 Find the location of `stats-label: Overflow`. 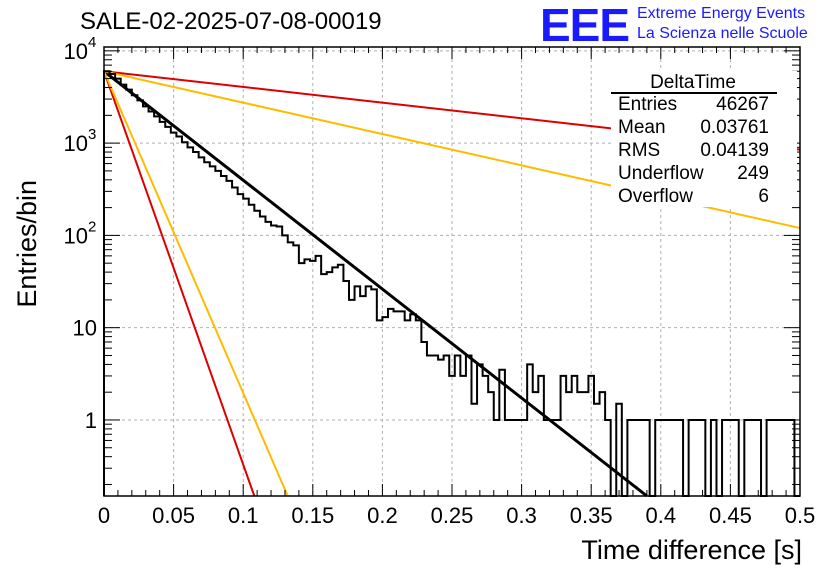

stats-label: Overflow is located at coordinates (655, 196).